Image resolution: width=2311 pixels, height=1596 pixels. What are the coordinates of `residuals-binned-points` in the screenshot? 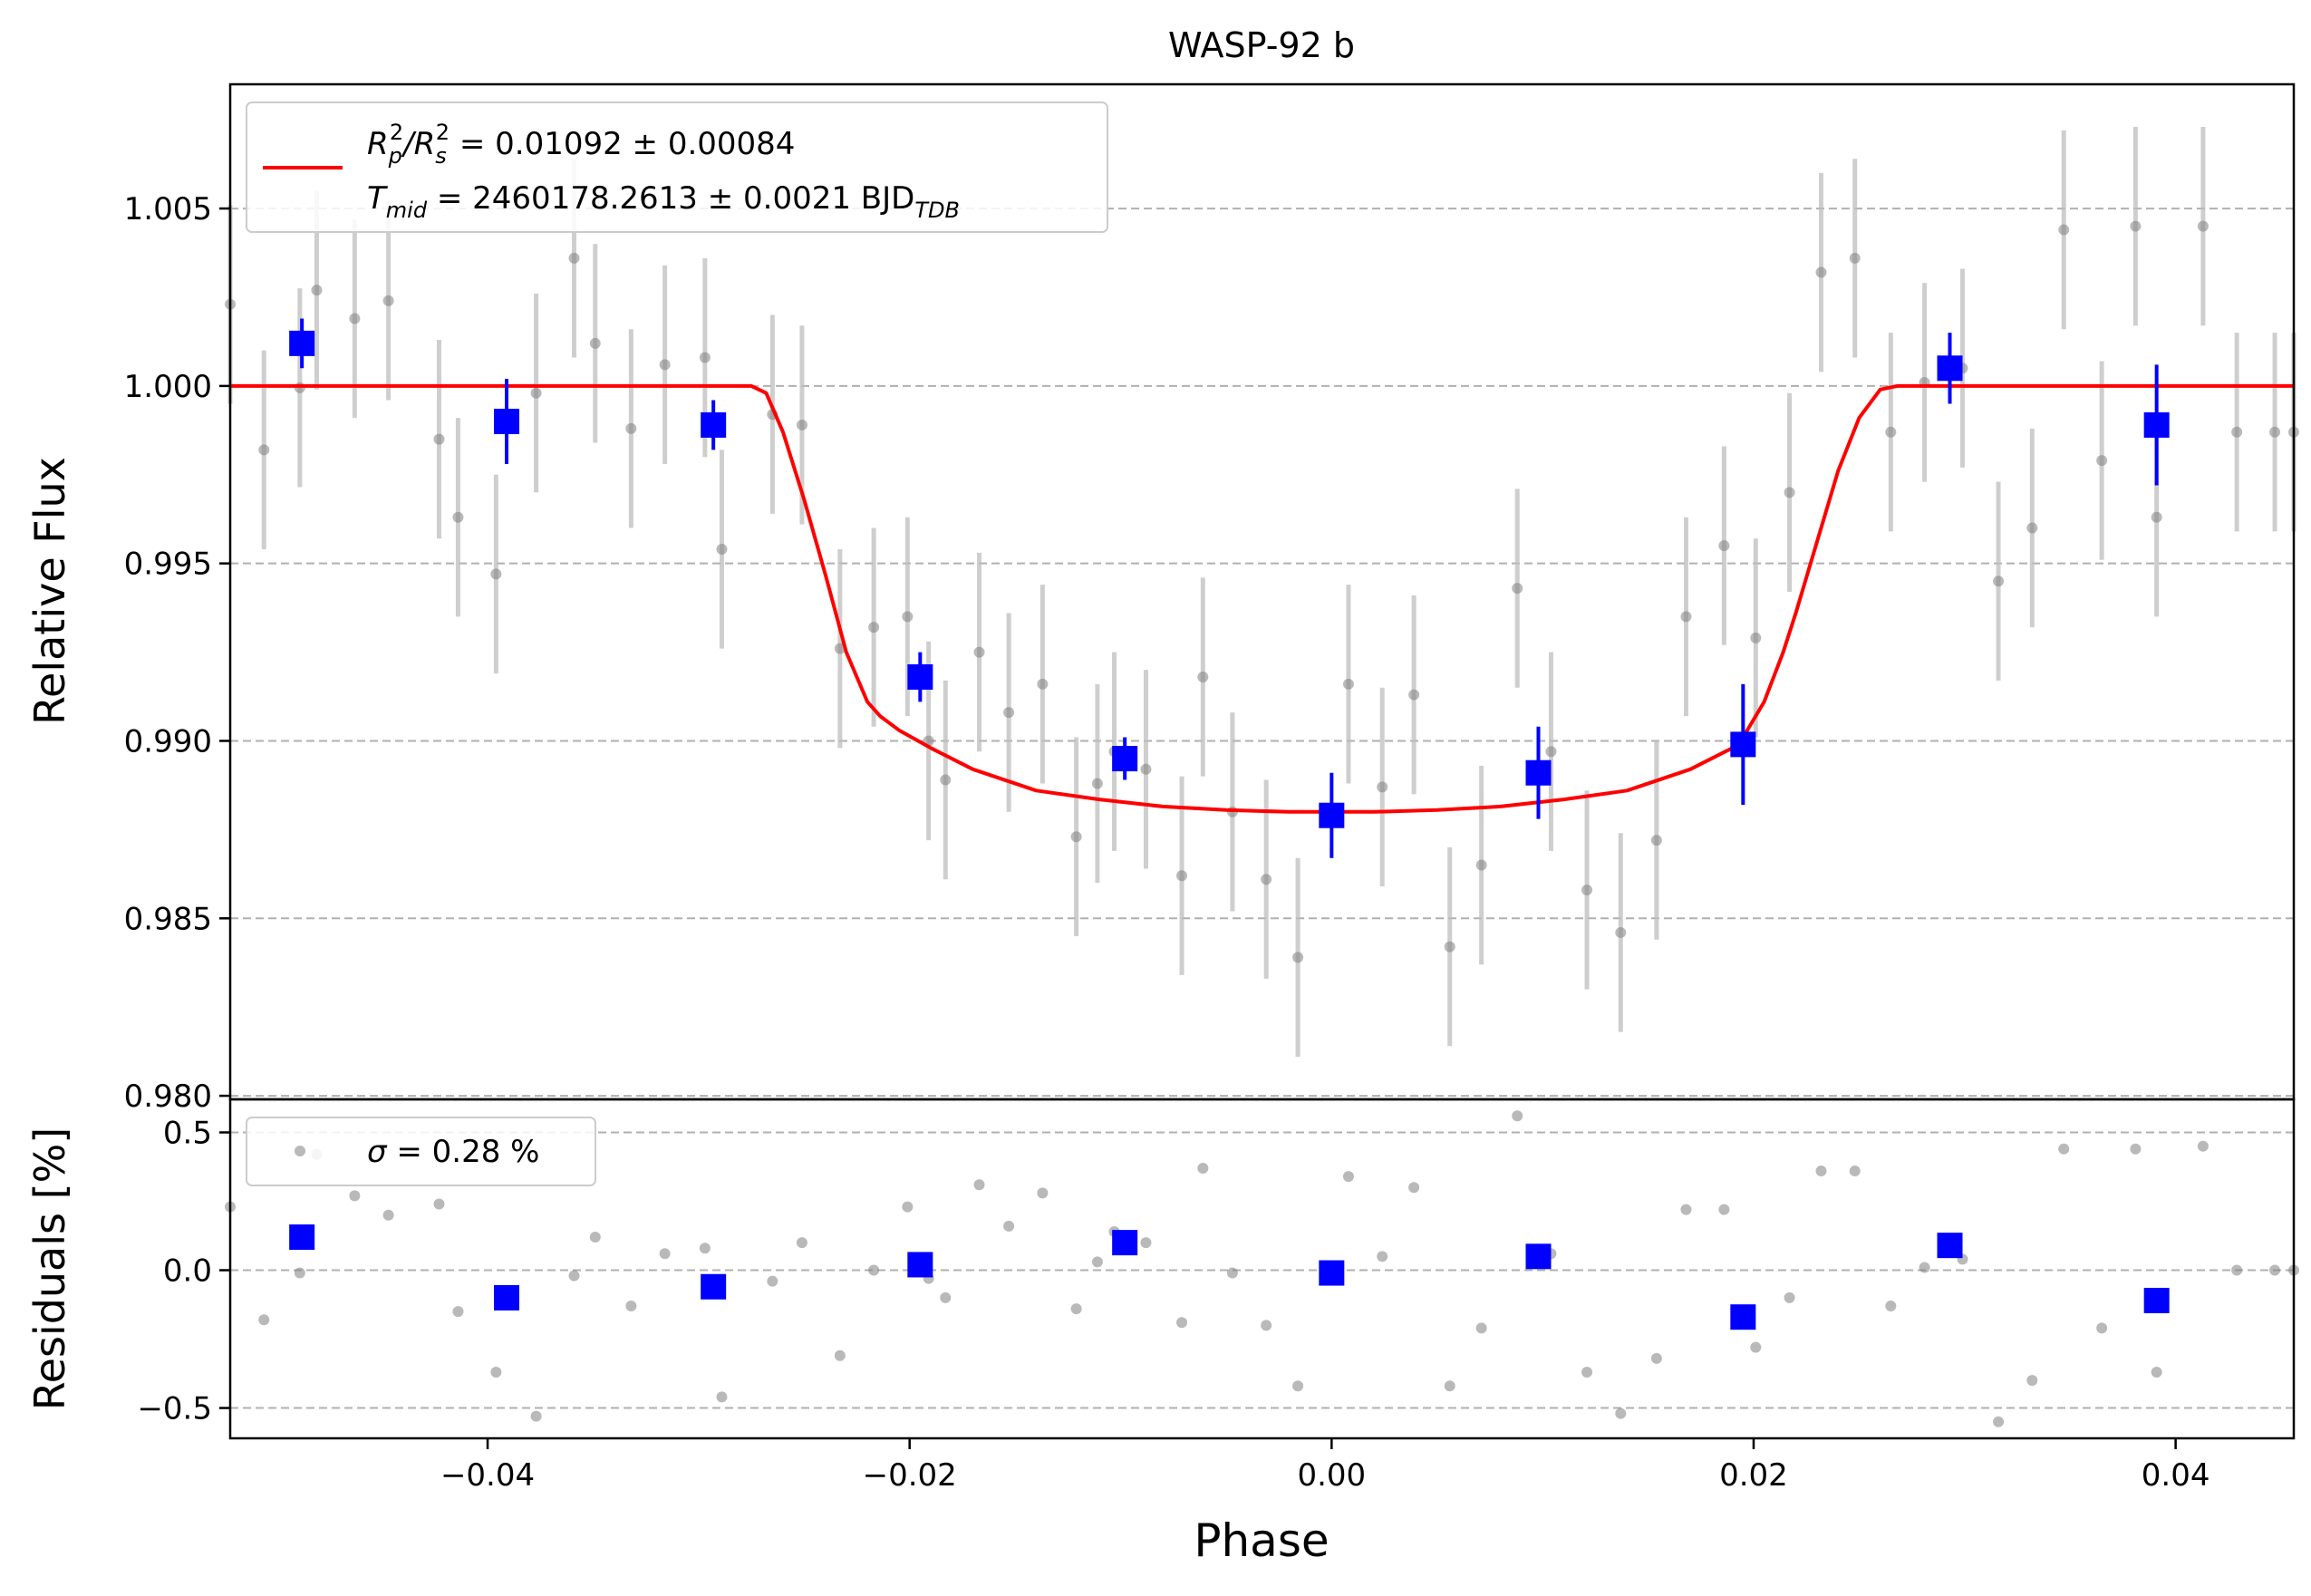 It's located at (1229, 1277).